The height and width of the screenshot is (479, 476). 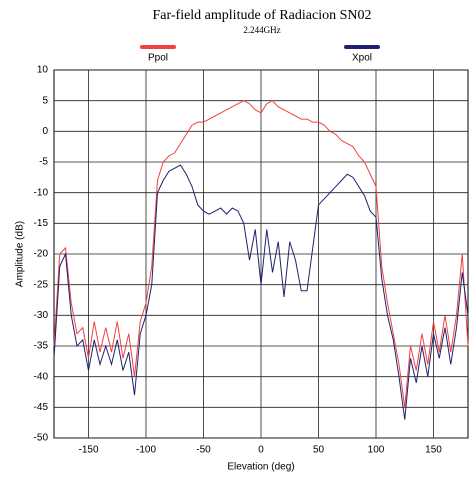 What do you see at coordinates (45, 131) in the screenshot?
I see `y-tick-label: 0` at bounding box center [45, 131].